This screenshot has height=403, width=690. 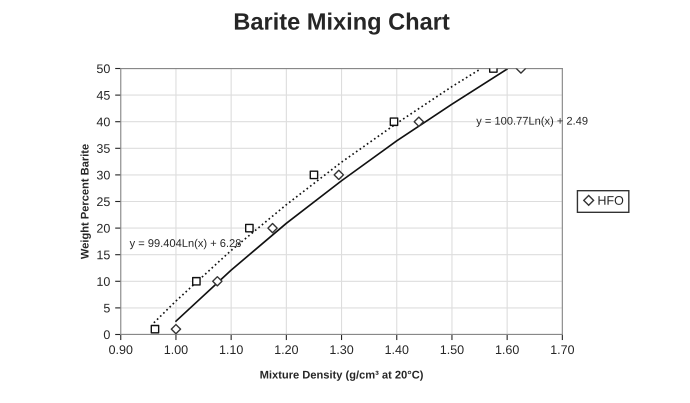 What do you see at coordinates (103, 95) in the screenshot?
I see `y-tick-label: 45` at bounding box center [103, 95].